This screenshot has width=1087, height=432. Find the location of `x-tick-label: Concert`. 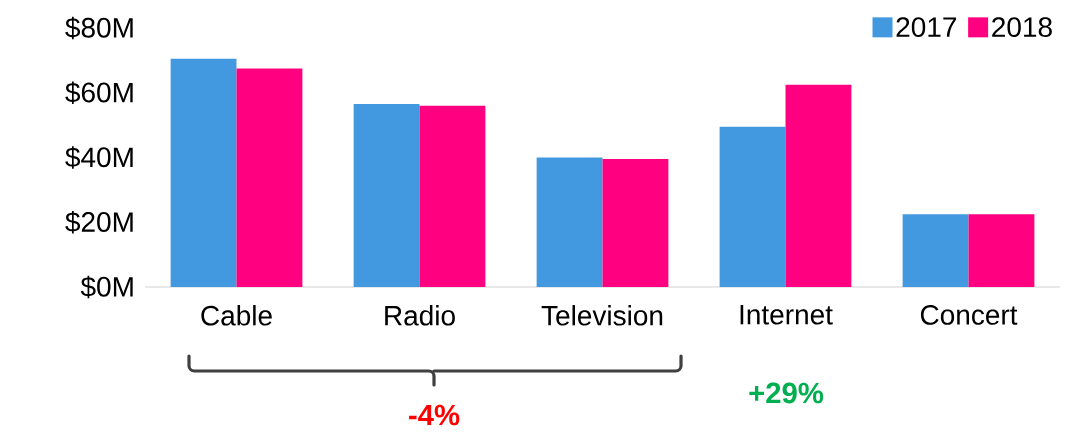

x-tick-label: Concert is located at coordinates (969, 315).